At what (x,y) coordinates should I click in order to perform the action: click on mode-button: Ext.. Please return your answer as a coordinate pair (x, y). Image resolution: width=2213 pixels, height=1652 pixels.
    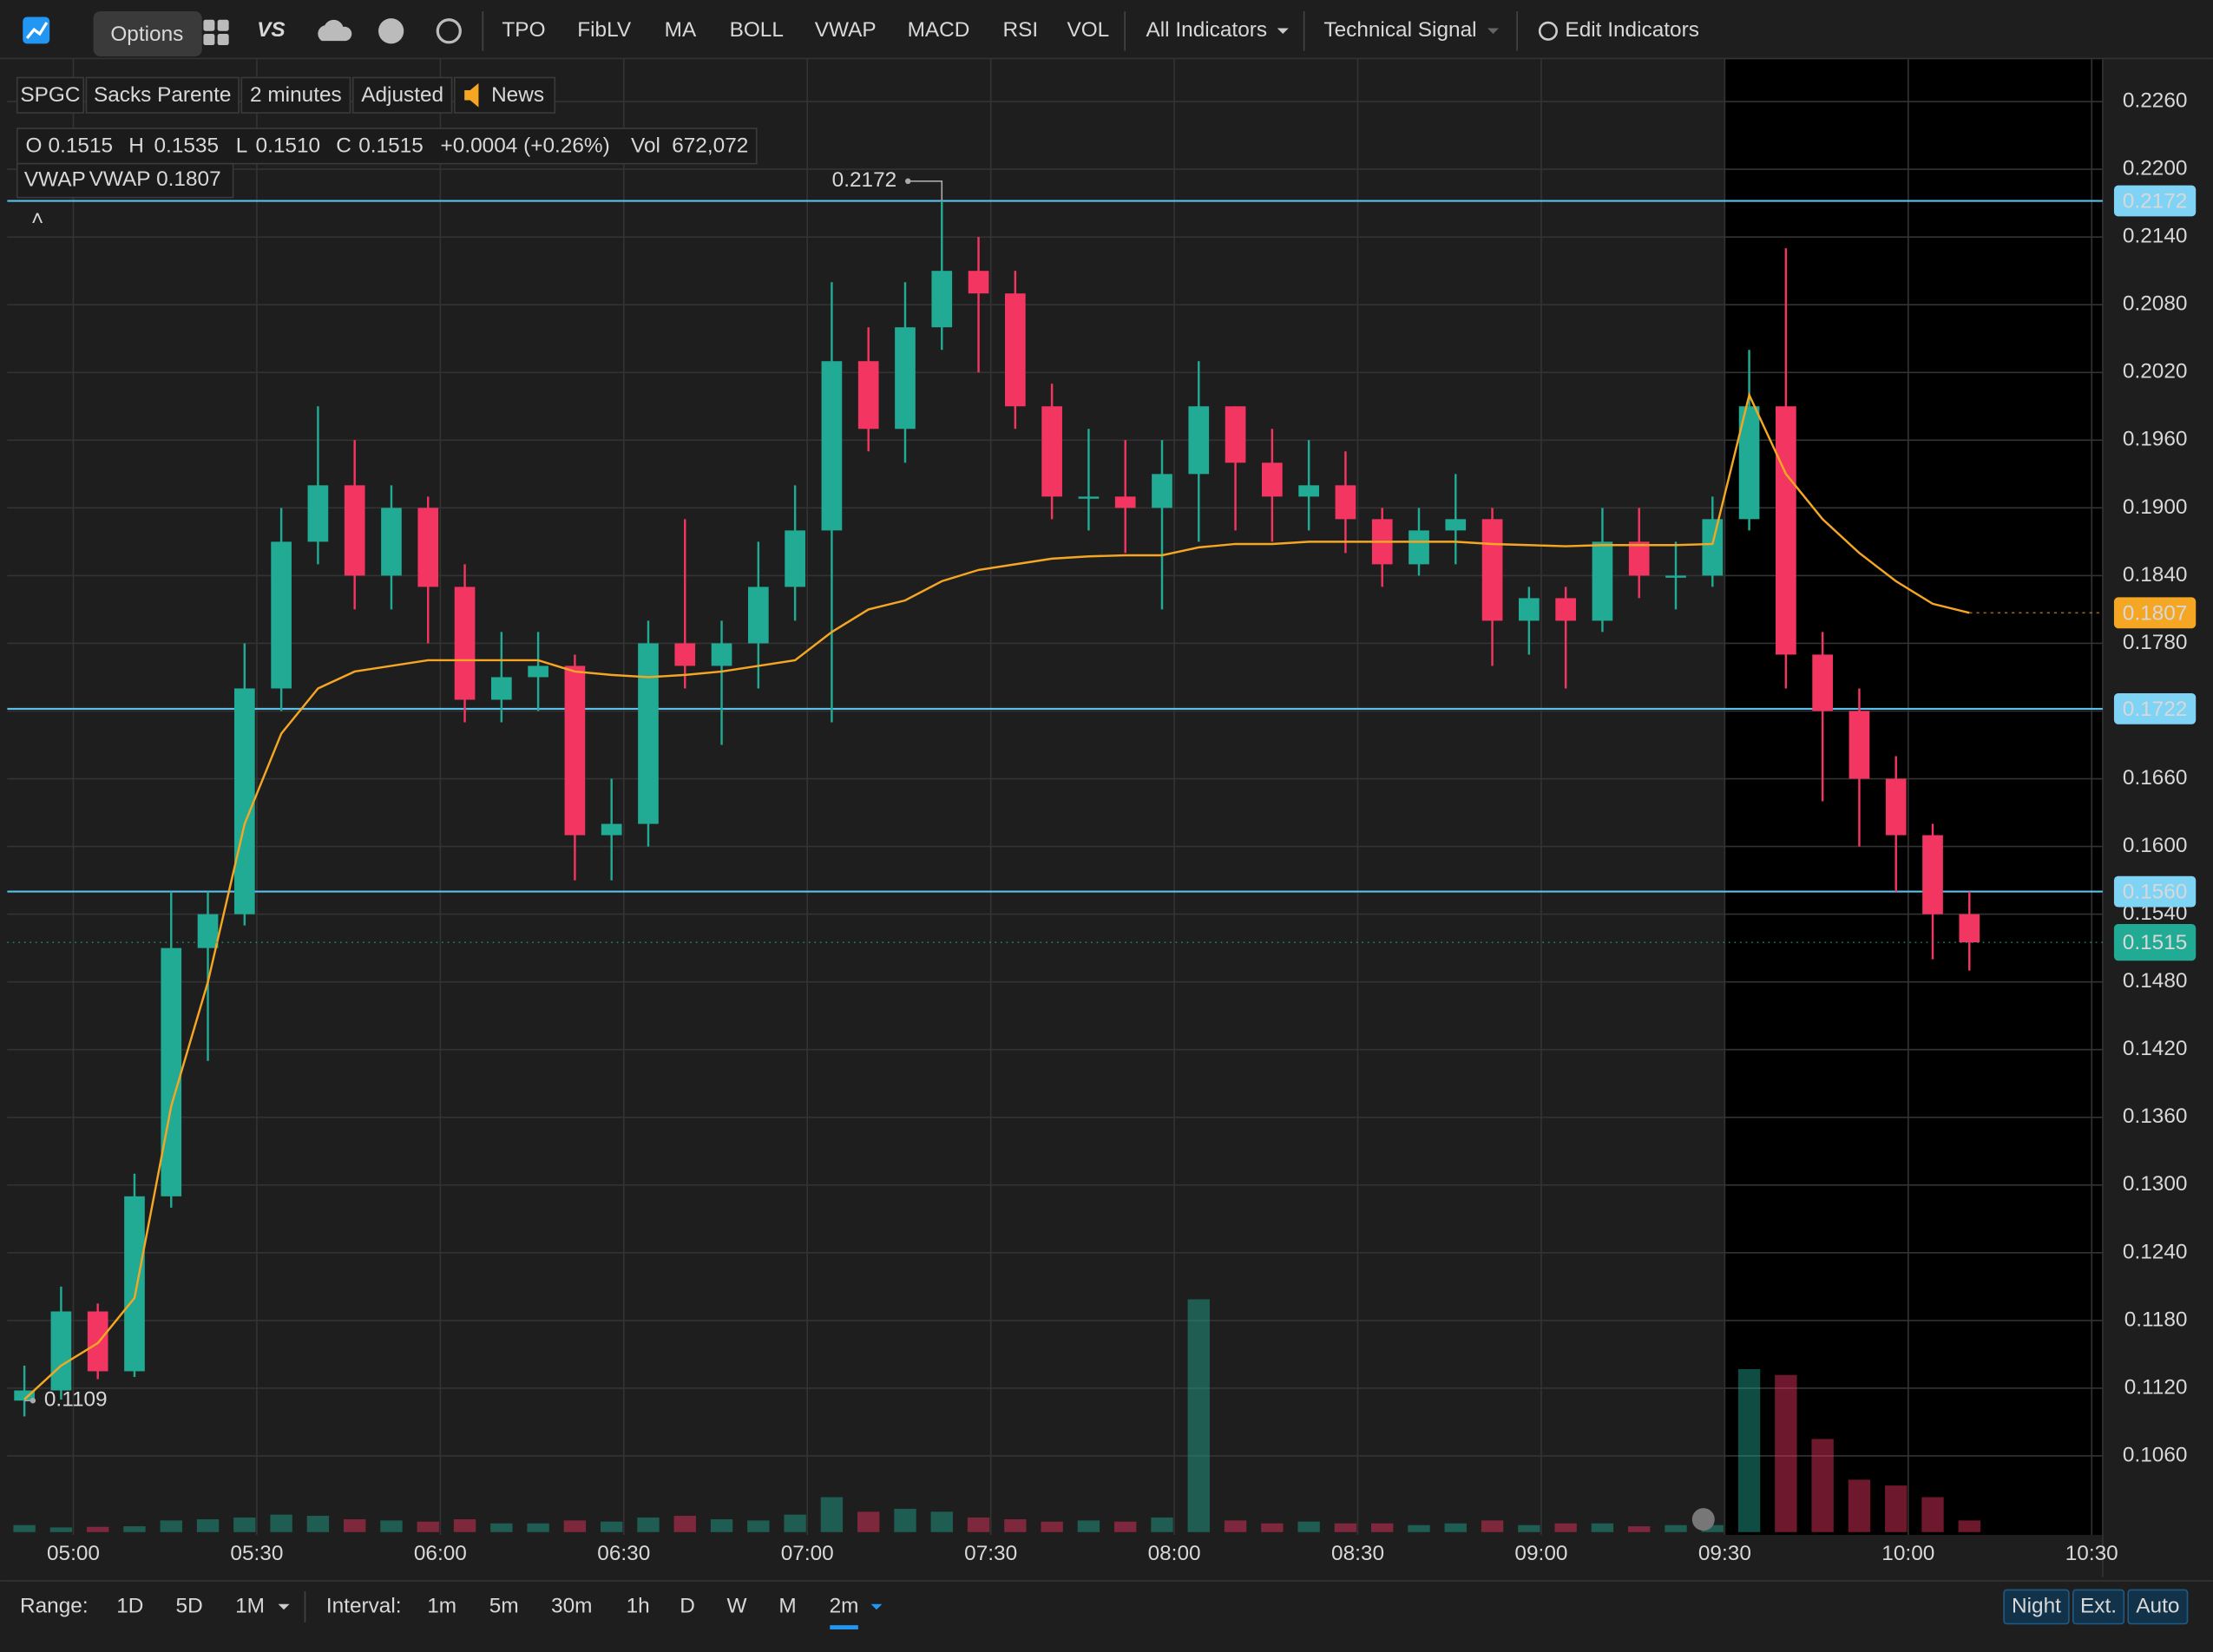
    Looking at the image, I should click on (2098, 1606).